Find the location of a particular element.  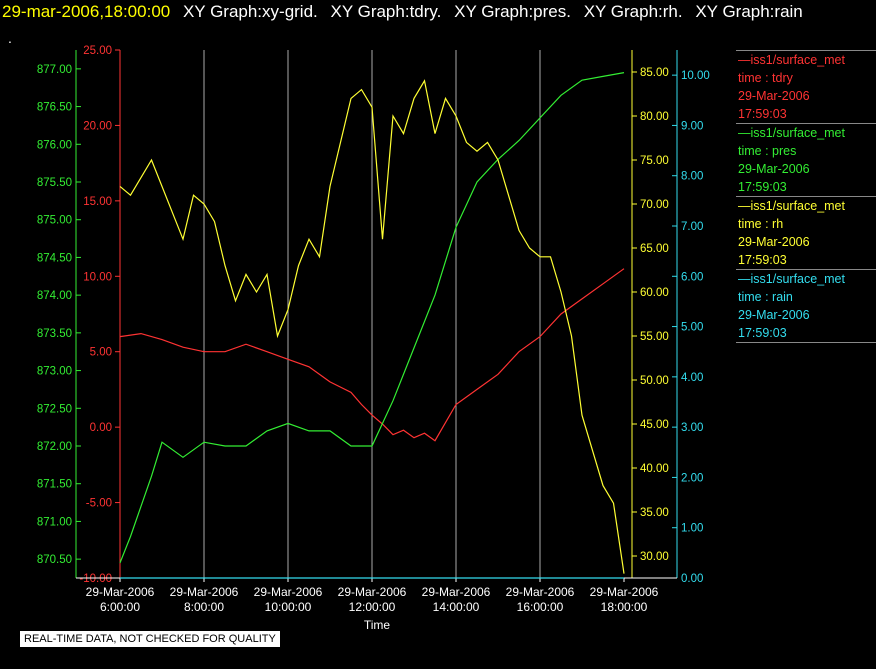

x-tick-label-time: 14:00:00 is located at coordinates (456, 607).